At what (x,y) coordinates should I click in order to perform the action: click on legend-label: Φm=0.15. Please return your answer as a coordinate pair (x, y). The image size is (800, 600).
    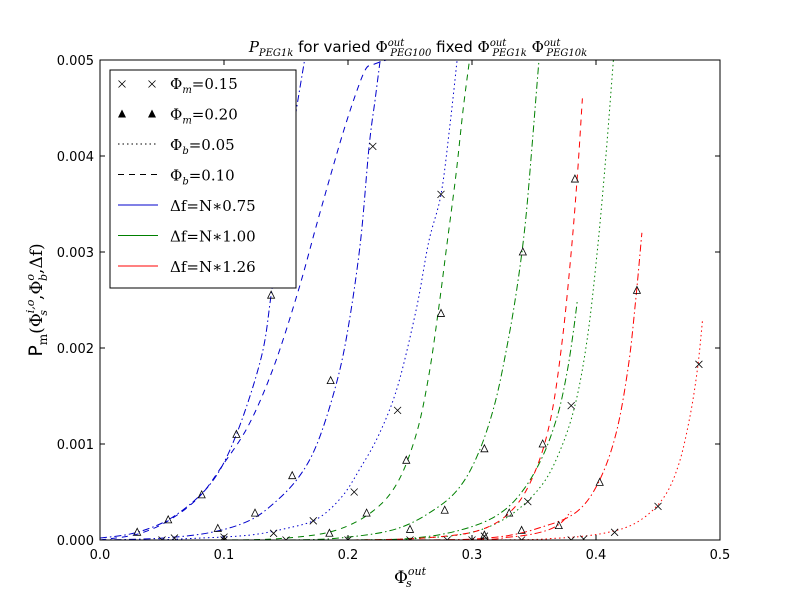
    Looking at the image, I should click on (204, 85).